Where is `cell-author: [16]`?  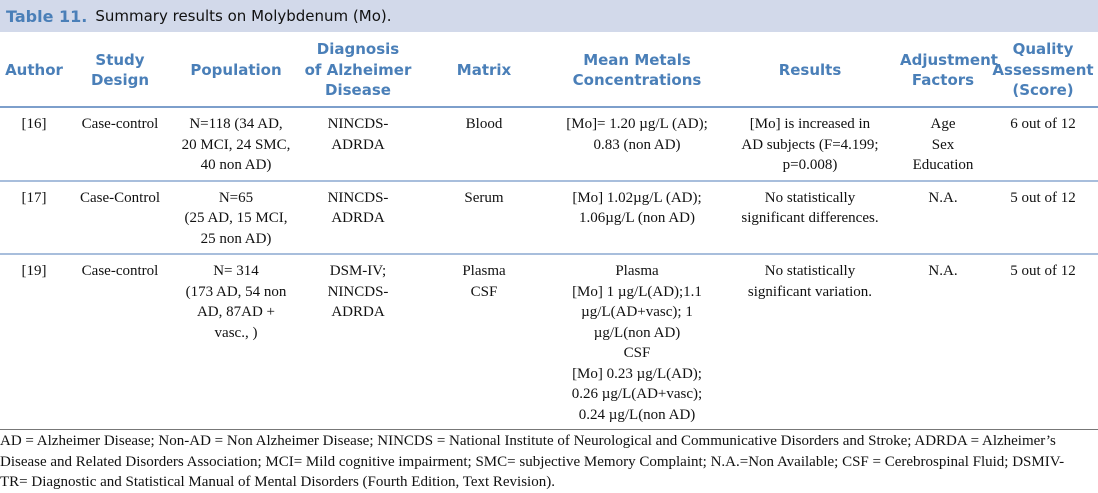
cell-author: [16] is located at coordinates (34, 144).